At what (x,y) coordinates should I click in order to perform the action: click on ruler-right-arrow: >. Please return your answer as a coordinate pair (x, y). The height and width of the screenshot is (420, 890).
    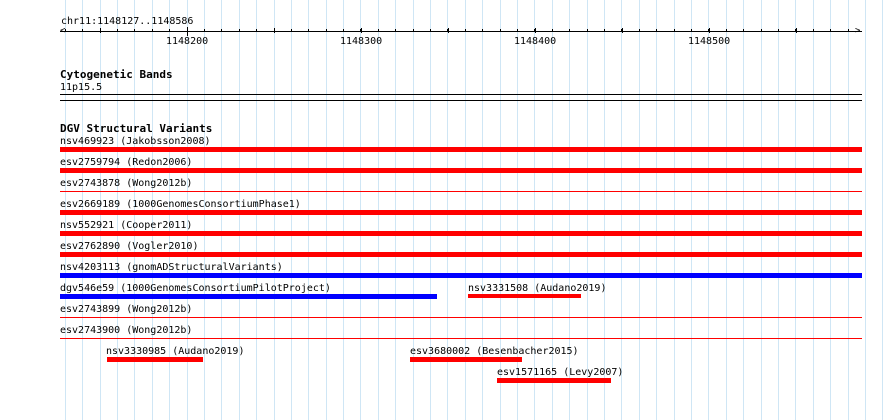
    Looking at the image, I should click on (858, 31).